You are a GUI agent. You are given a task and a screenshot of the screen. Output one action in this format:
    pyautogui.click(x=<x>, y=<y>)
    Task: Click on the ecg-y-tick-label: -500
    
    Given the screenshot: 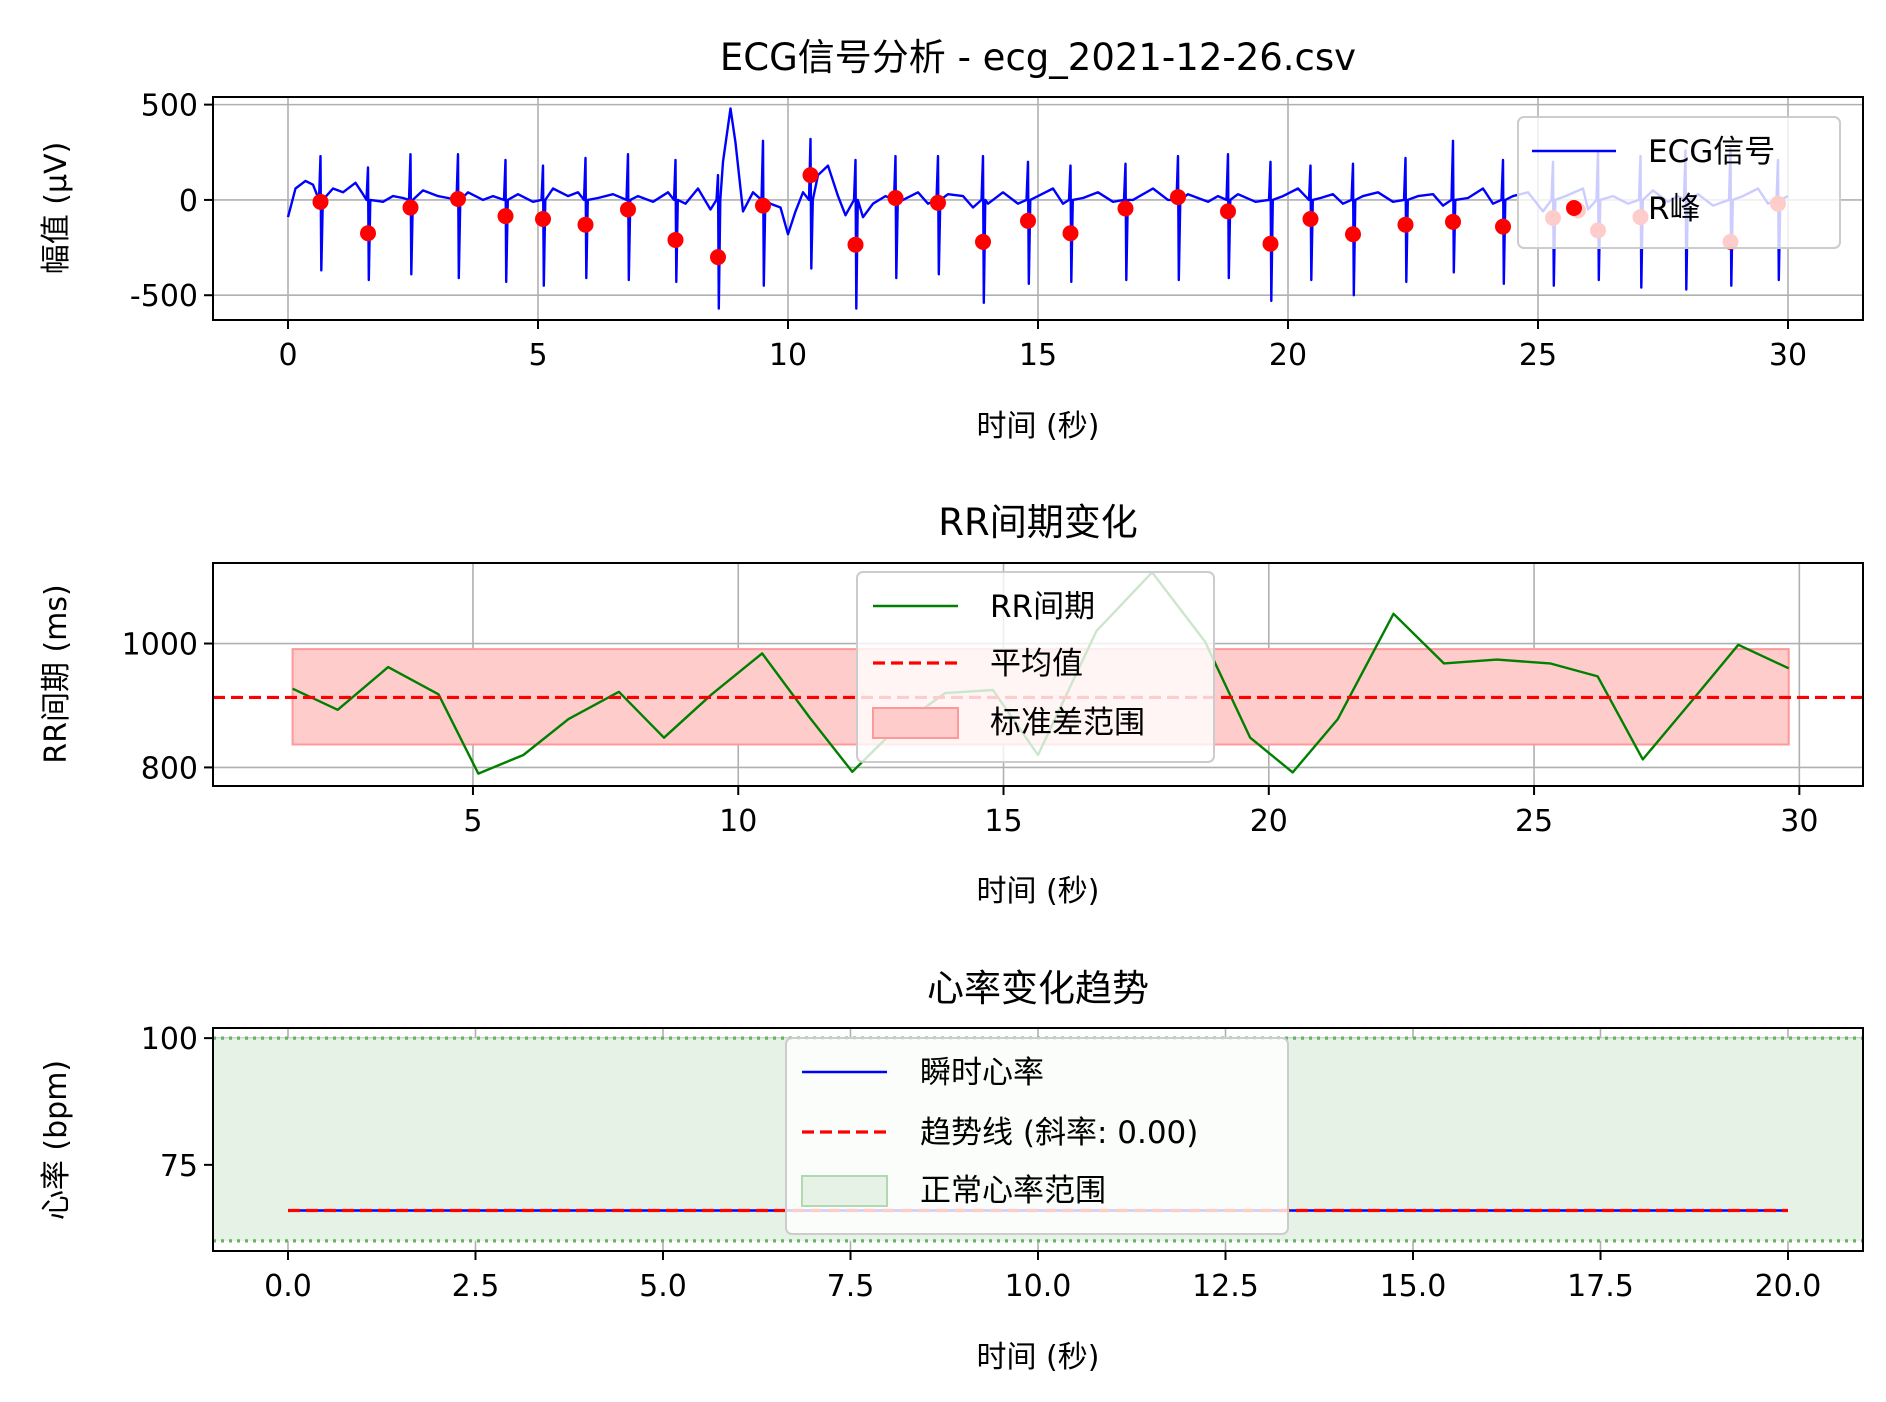 What is the action you would take?
    pyautogui.click(x=164, y=296)
    